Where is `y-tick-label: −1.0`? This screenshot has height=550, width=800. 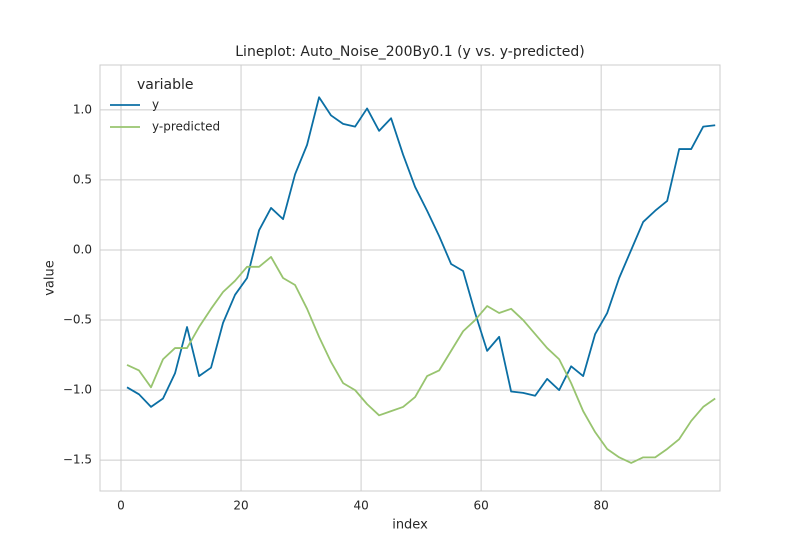 y-tick-label: −1.0 is located at coordinates (77, 390).